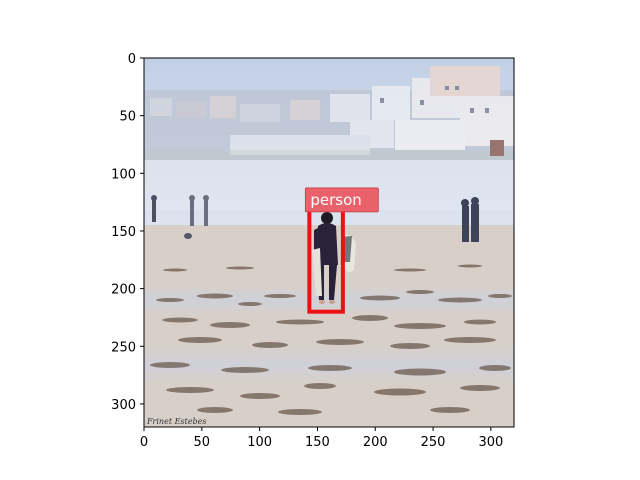 The image size is (640, 480). I want to click on detection: person, so click(341, 250).